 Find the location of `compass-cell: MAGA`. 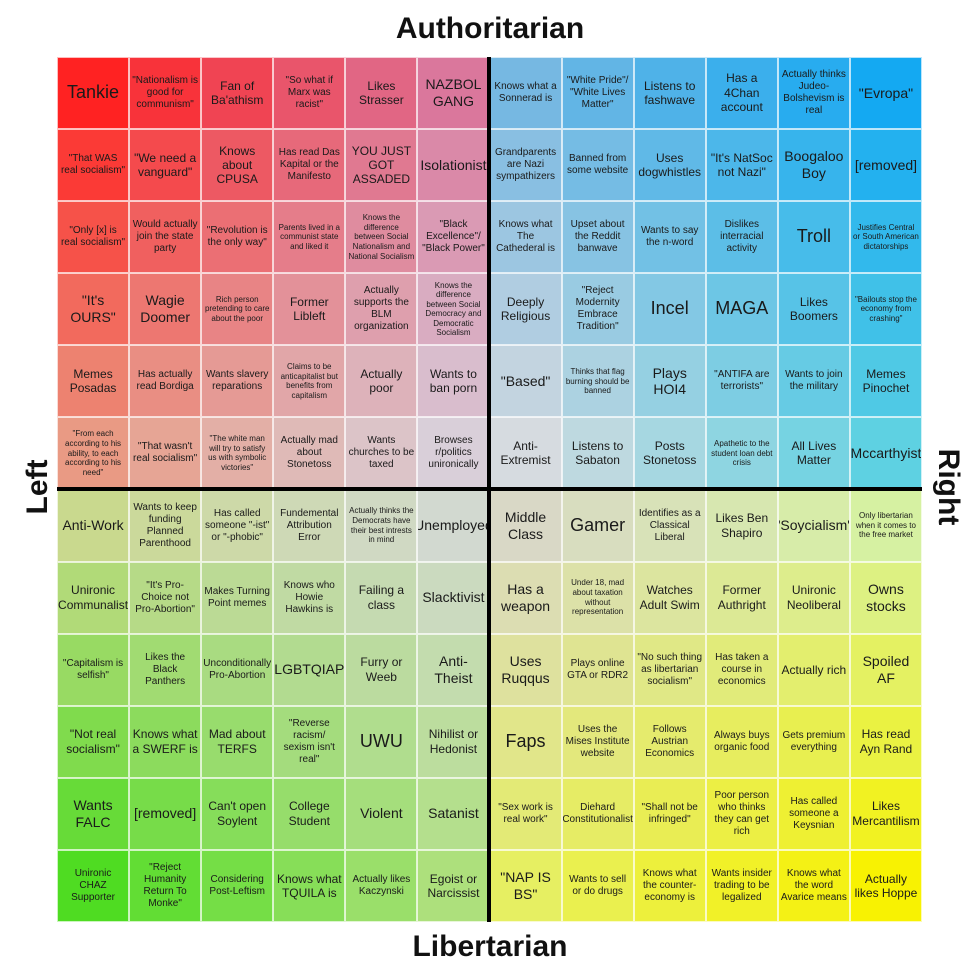

compass-cell: MAGA is located at coordinates (741, 309).